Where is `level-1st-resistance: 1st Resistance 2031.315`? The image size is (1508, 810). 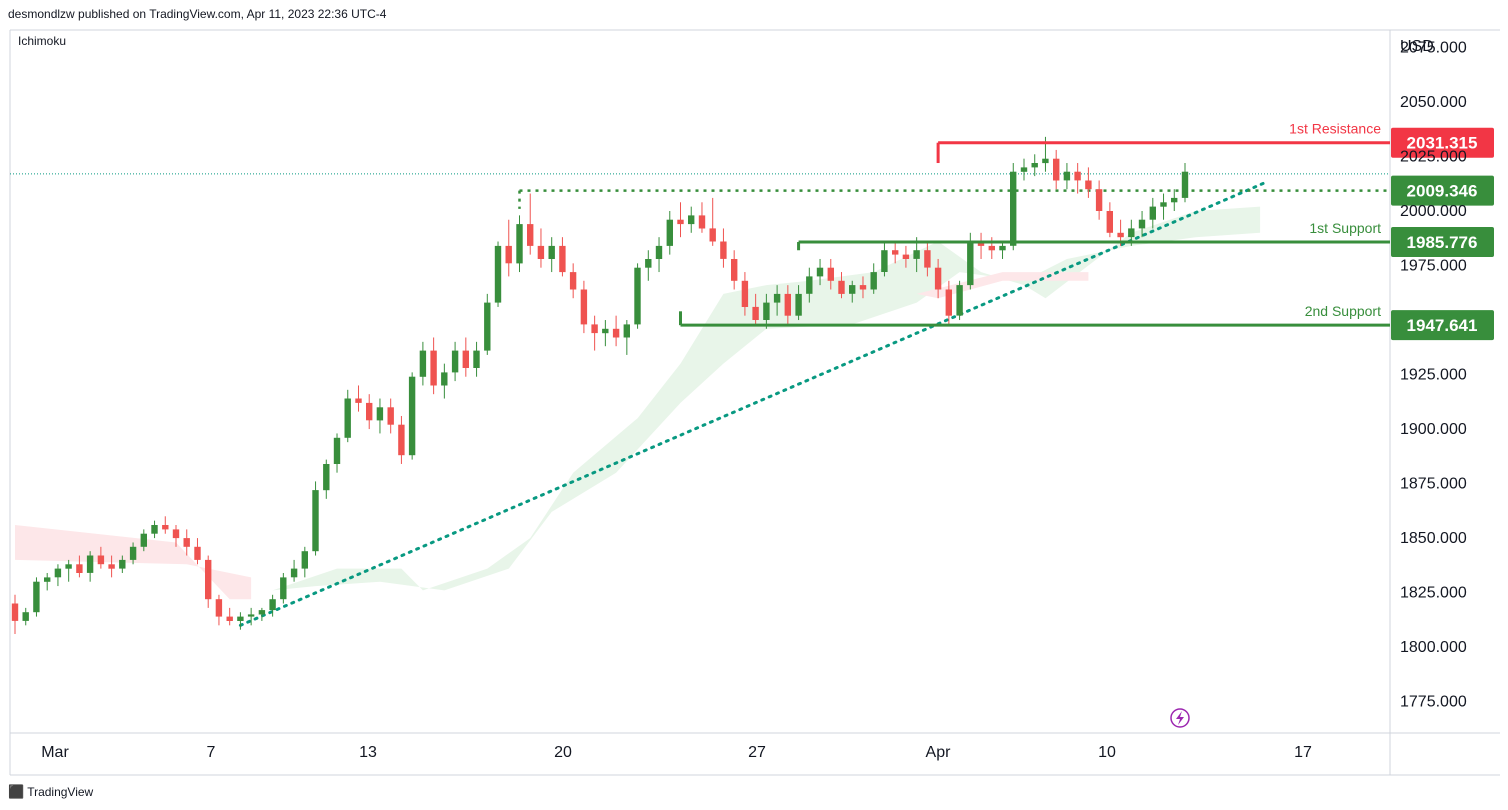
level-1st-resistance: 1st Resistance 2031.315 is located at coordinates (1215, 142).